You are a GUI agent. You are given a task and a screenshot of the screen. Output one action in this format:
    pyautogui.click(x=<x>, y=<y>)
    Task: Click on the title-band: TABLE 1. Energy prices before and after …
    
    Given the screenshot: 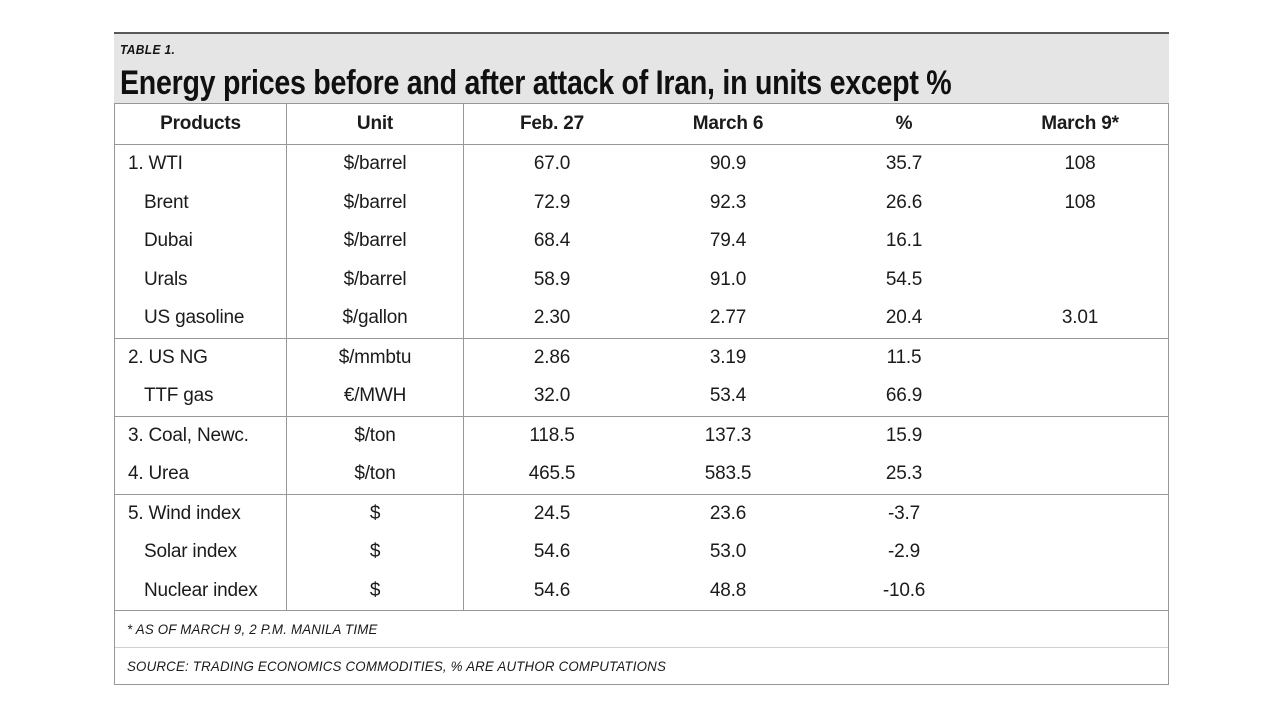 What is the action you would take?
    pyautogui.click(x=641, y=67)
    